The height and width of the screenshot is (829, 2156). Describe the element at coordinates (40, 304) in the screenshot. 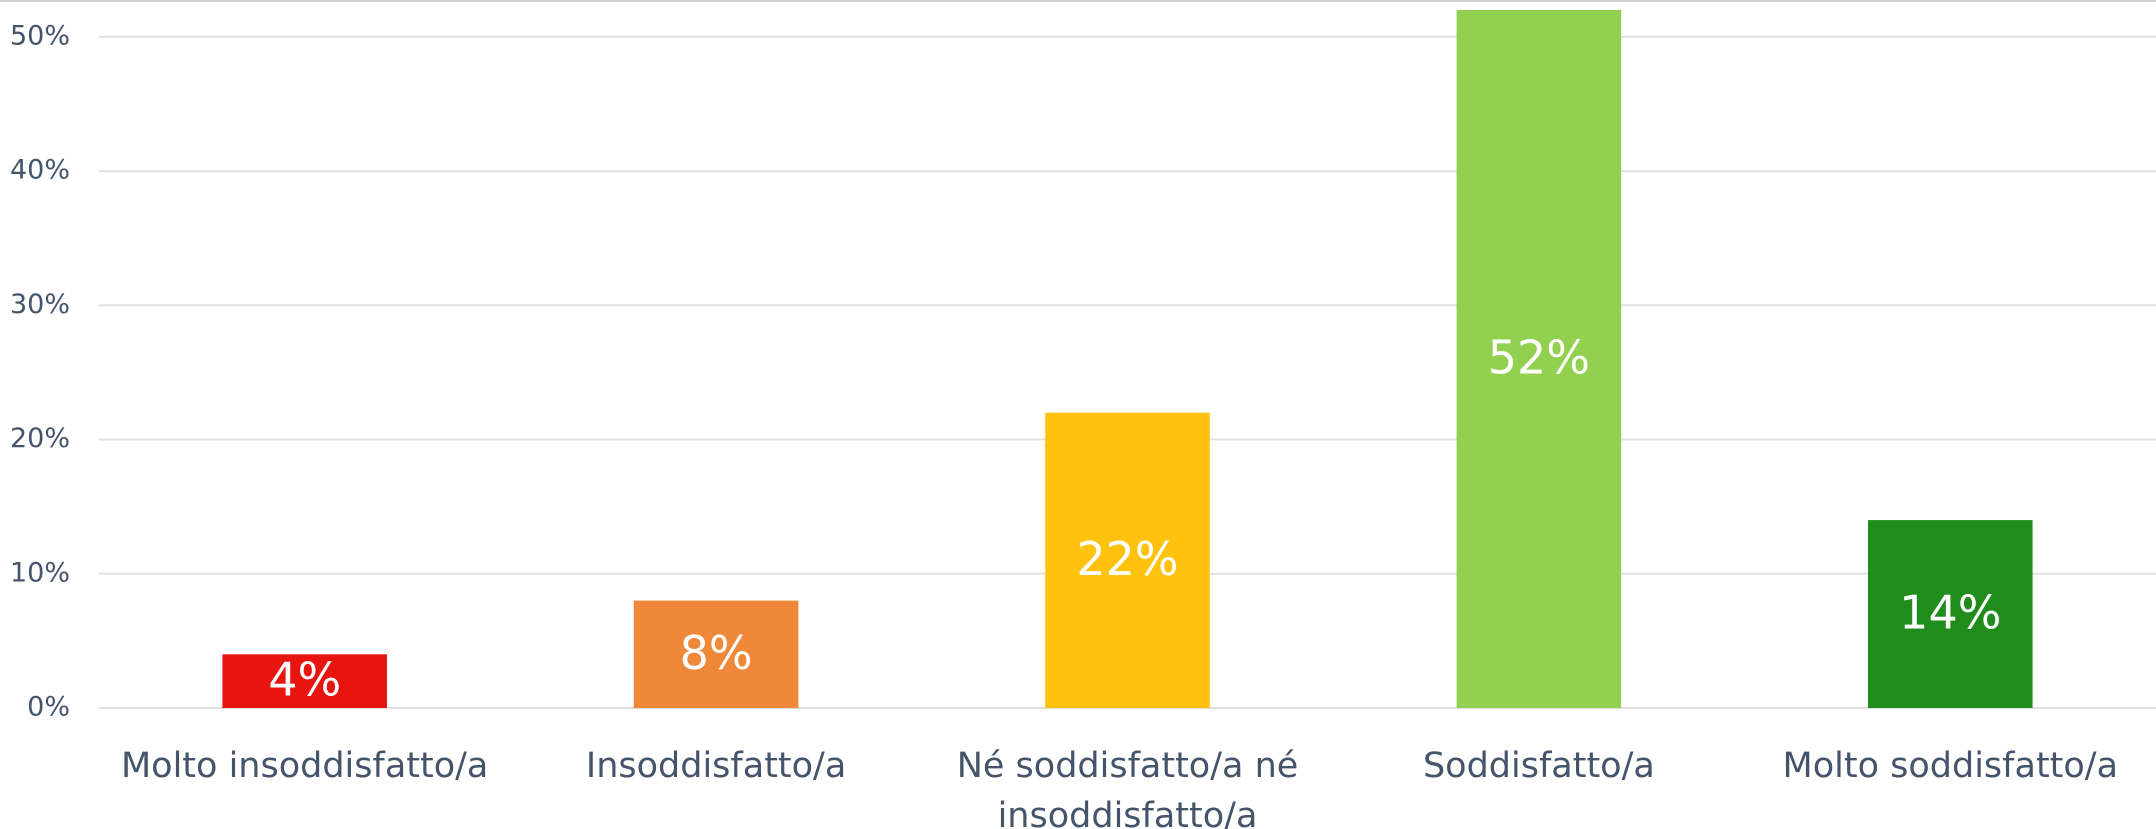

I see `y-tick-label: 30%` at that location.